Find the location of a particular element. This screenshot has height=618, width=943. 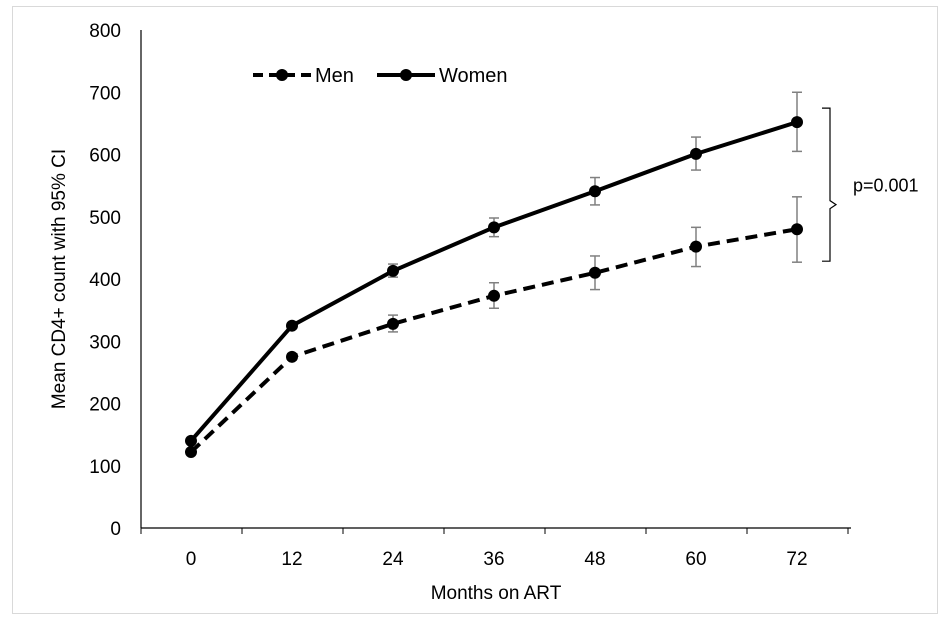

legend: Men Women is located at coordinates (380, 76).